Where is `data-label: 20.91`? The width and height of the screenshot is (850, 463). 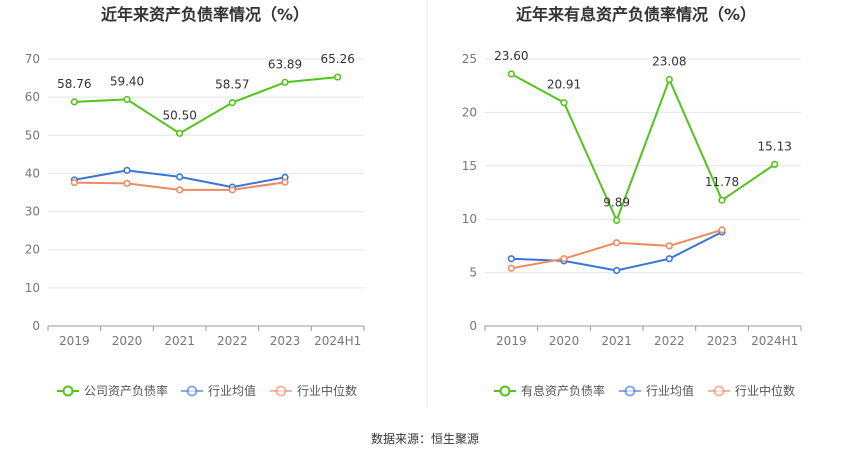
data-label: 20.91 is located at coordinates (564, 85).